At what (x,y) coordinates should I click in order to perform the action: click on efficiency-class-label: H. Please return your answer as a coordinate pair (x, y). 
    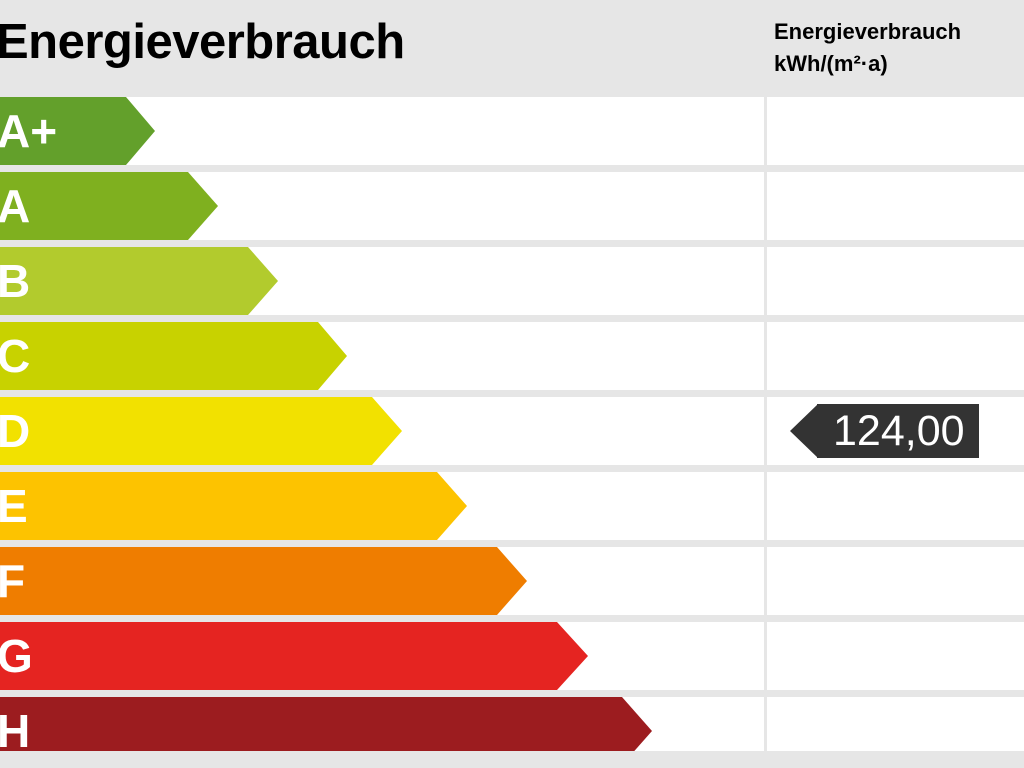
    Looking at the image, I should click on (15, 731).